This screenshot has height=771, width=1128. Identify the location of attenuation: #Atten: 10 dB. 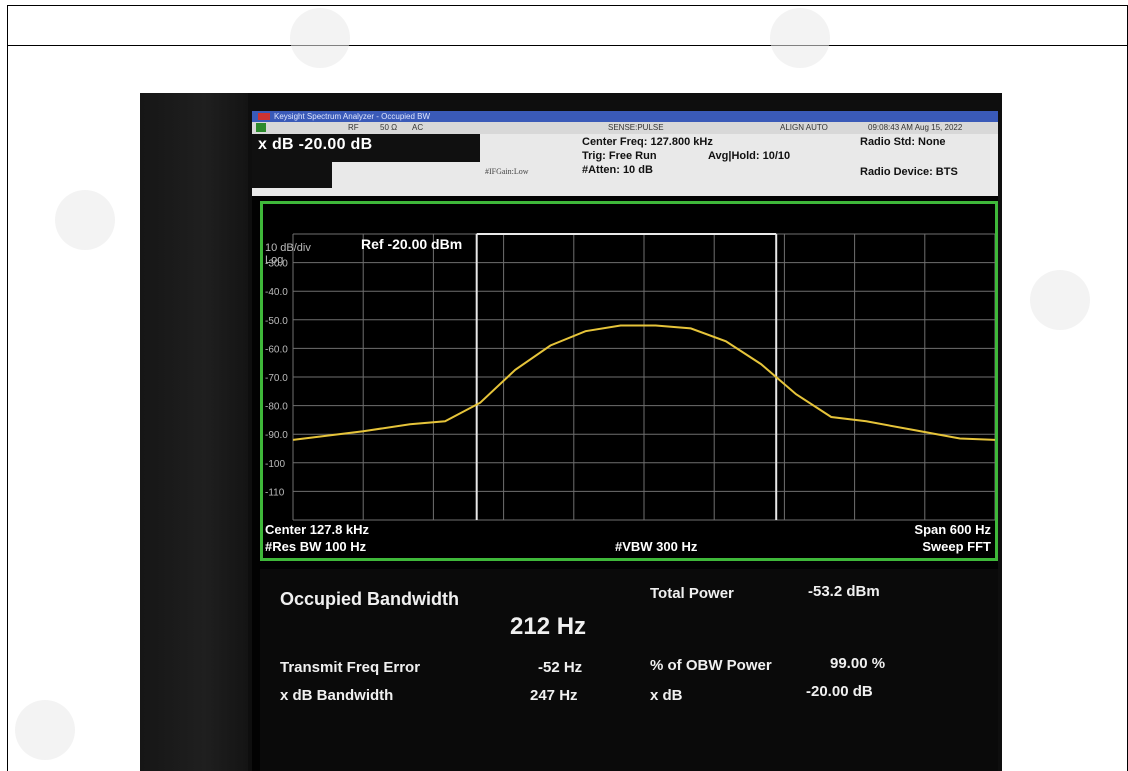
(617, 170).